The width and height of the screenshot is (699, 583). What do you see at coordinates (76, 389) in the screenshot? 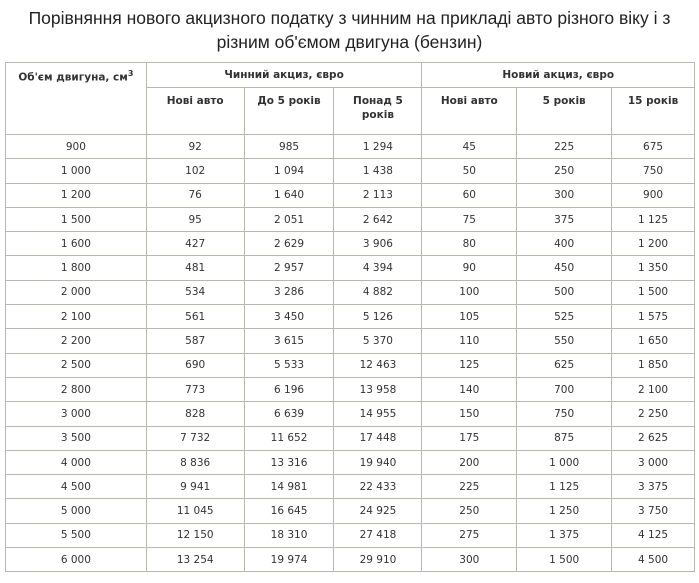
I see `table-cell: 2 800` at bounding box center [76, 389].